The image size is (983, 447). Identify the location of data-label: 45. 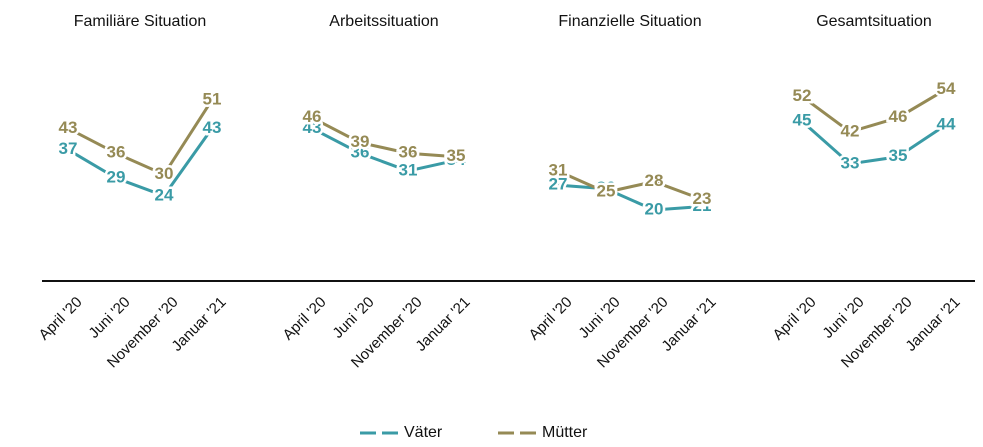
(802, 120).